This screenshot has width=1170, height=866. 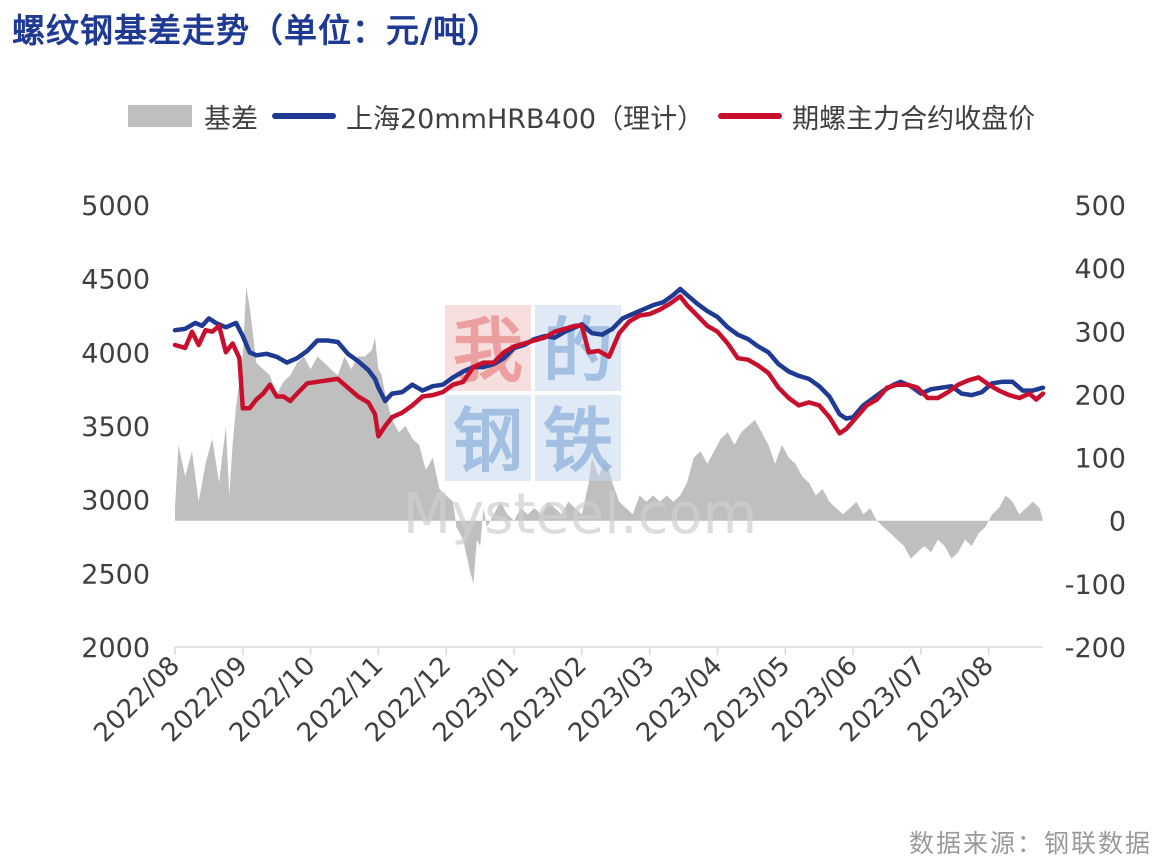 What do you see at coordinates (231, 119) in the screenshot?
I see `legend-label-basis: 基差` at bounding box center [231, 119].